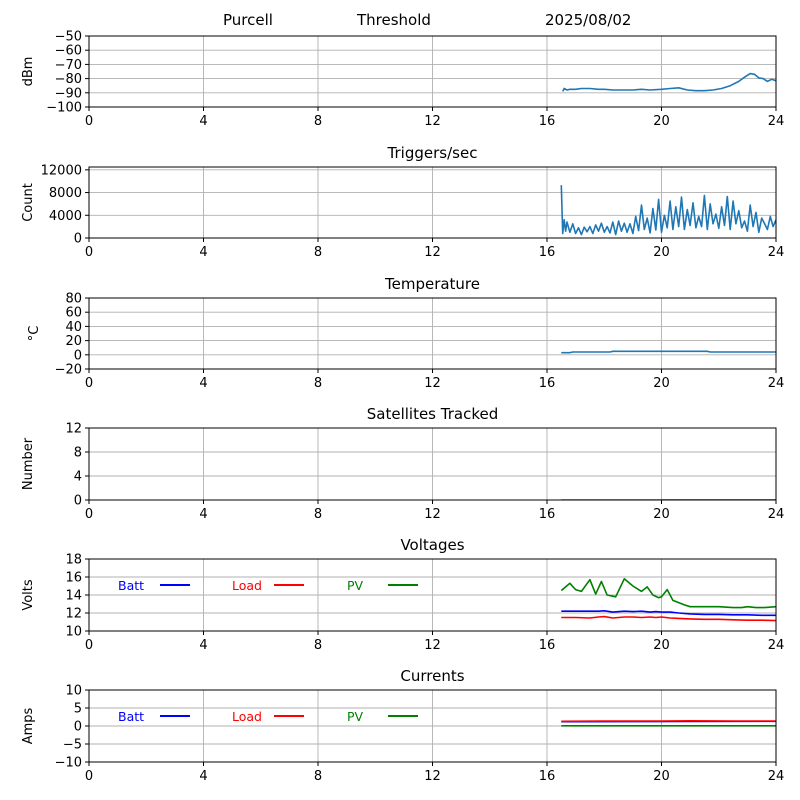 Image resolution: width=800 pixels, height=800 pixels. What do you see at coordinates (402, 463) in the screenshot?
I see `chart-panel-3: 0 4 8 12 16 20 24 0 4 8 12 Number Satellites Tracked` at bounding box center [402, 463].